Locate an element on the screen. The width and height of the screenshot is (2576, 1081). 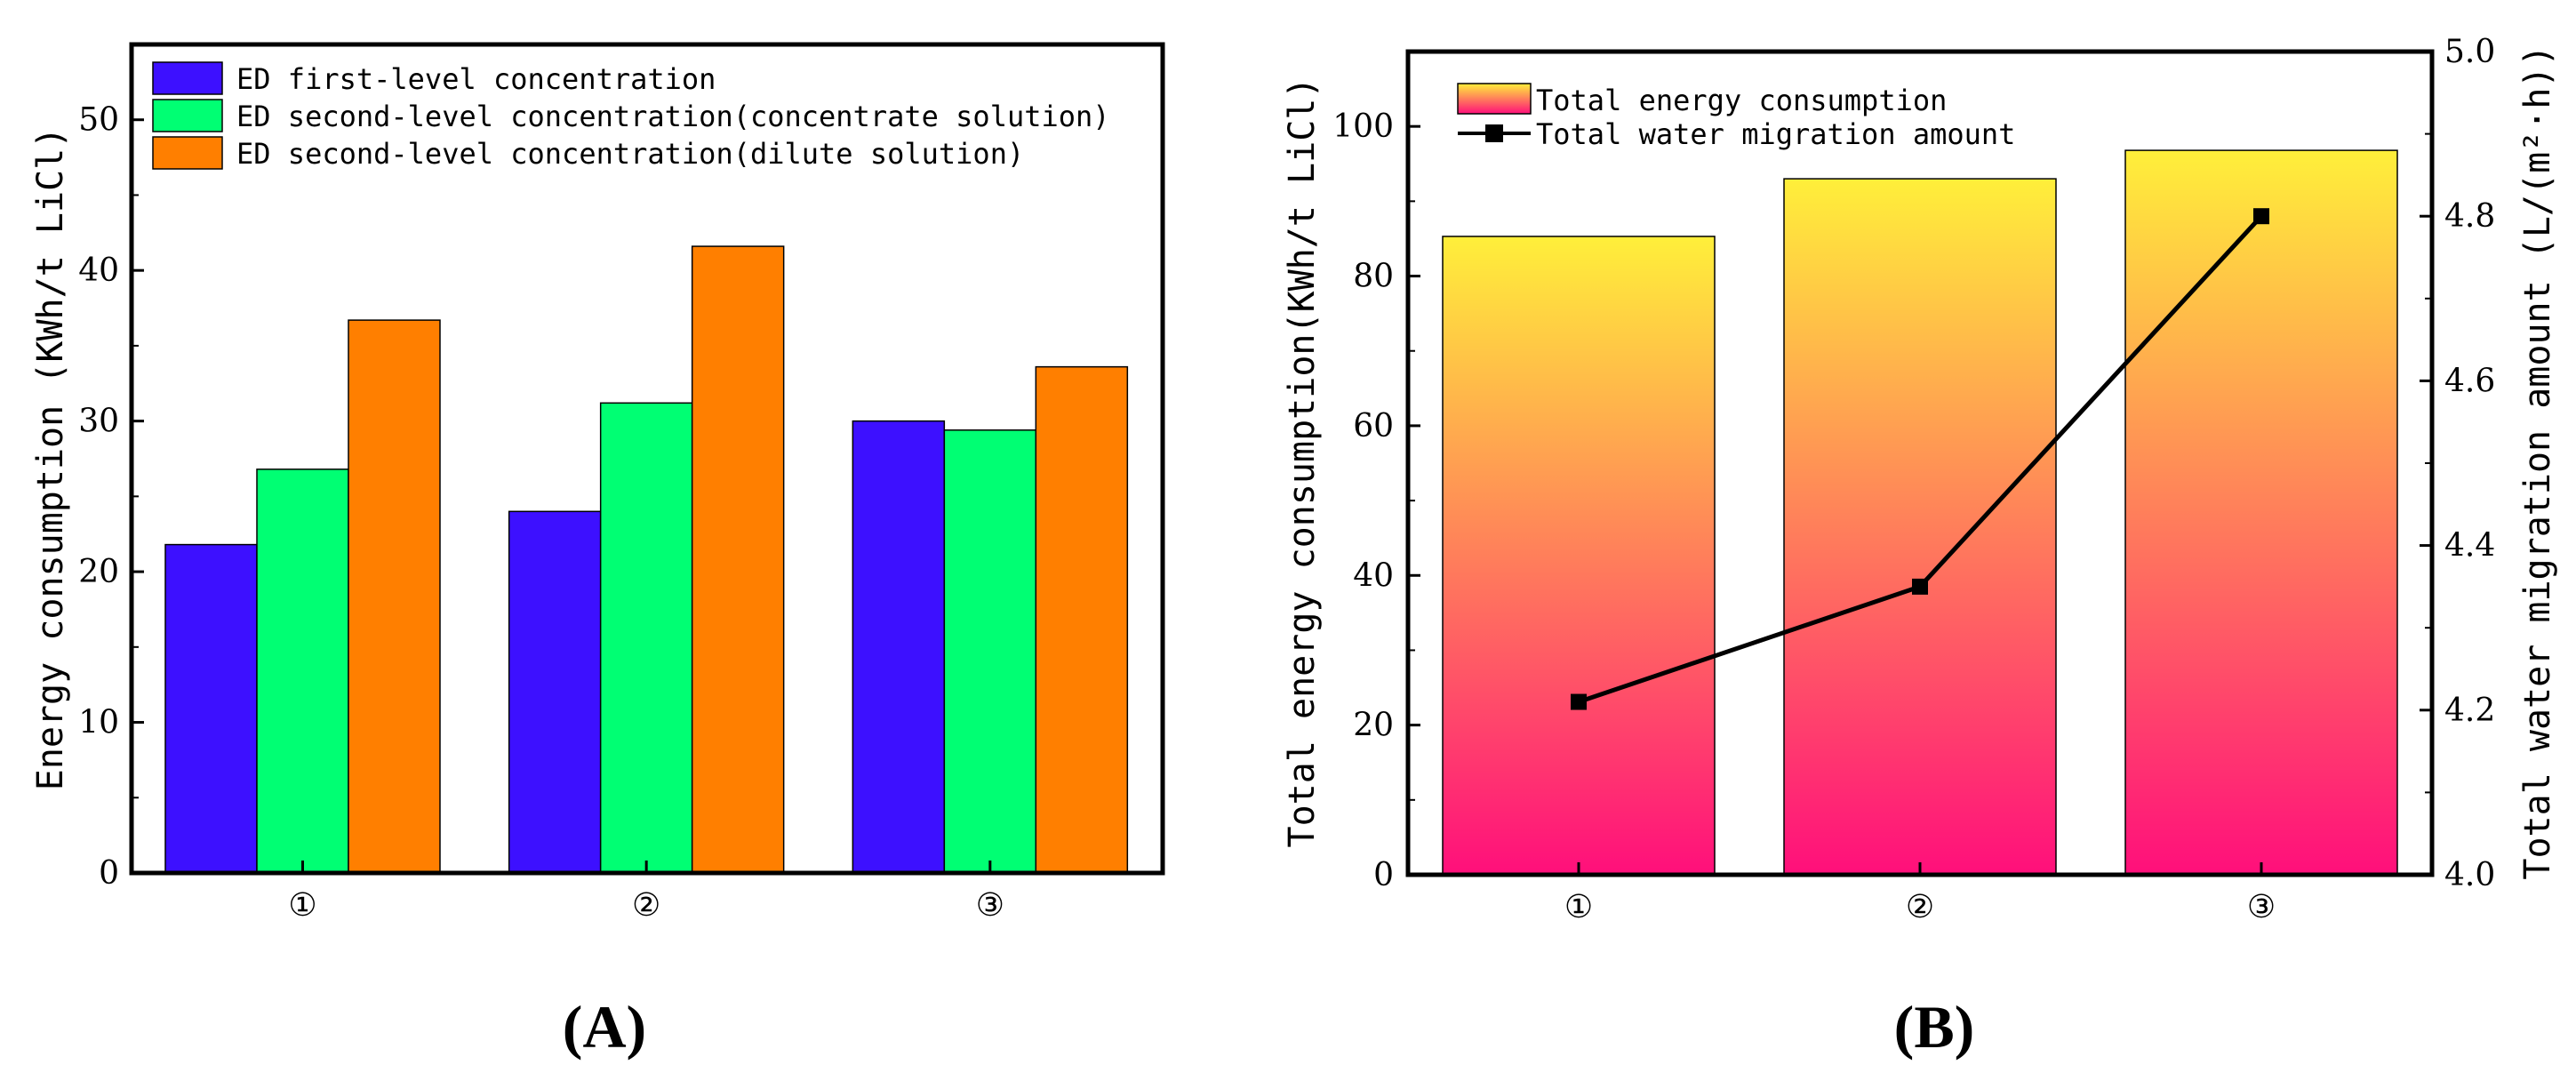
panel-a-y-tick-label: 40 is located at coordinates (98, 270).